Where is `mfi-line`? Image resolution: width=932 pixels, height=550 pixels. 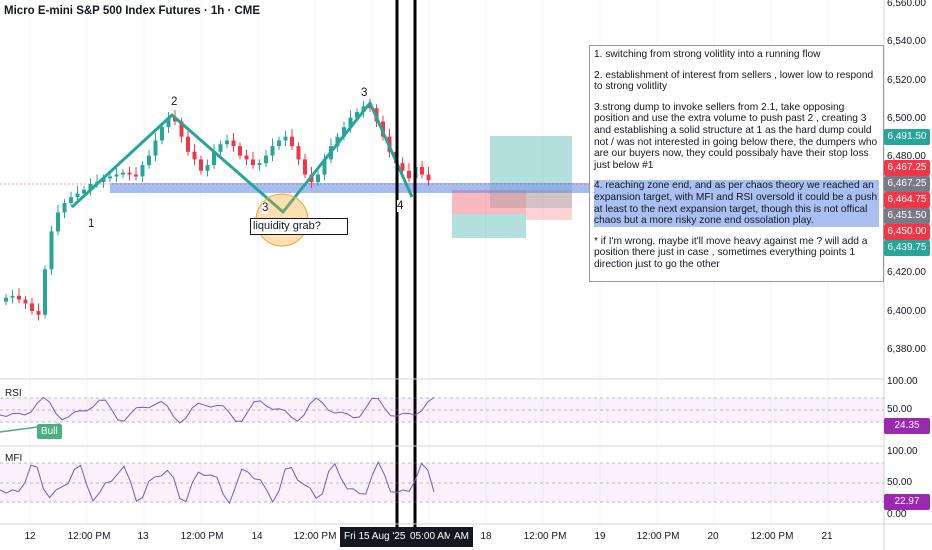
mfi-line is located at coordinates (217, 482).